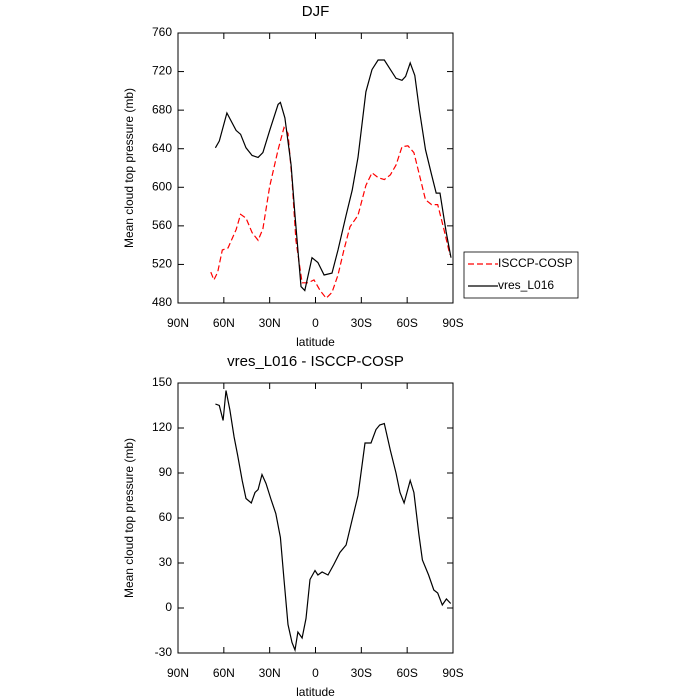 Image resolution: width=700 pixels, height=700 pixels. What do you see at coordinates (162, 71) in the screenshot?
I see `y-tick-label: 720` at bounding box center [162, 71].